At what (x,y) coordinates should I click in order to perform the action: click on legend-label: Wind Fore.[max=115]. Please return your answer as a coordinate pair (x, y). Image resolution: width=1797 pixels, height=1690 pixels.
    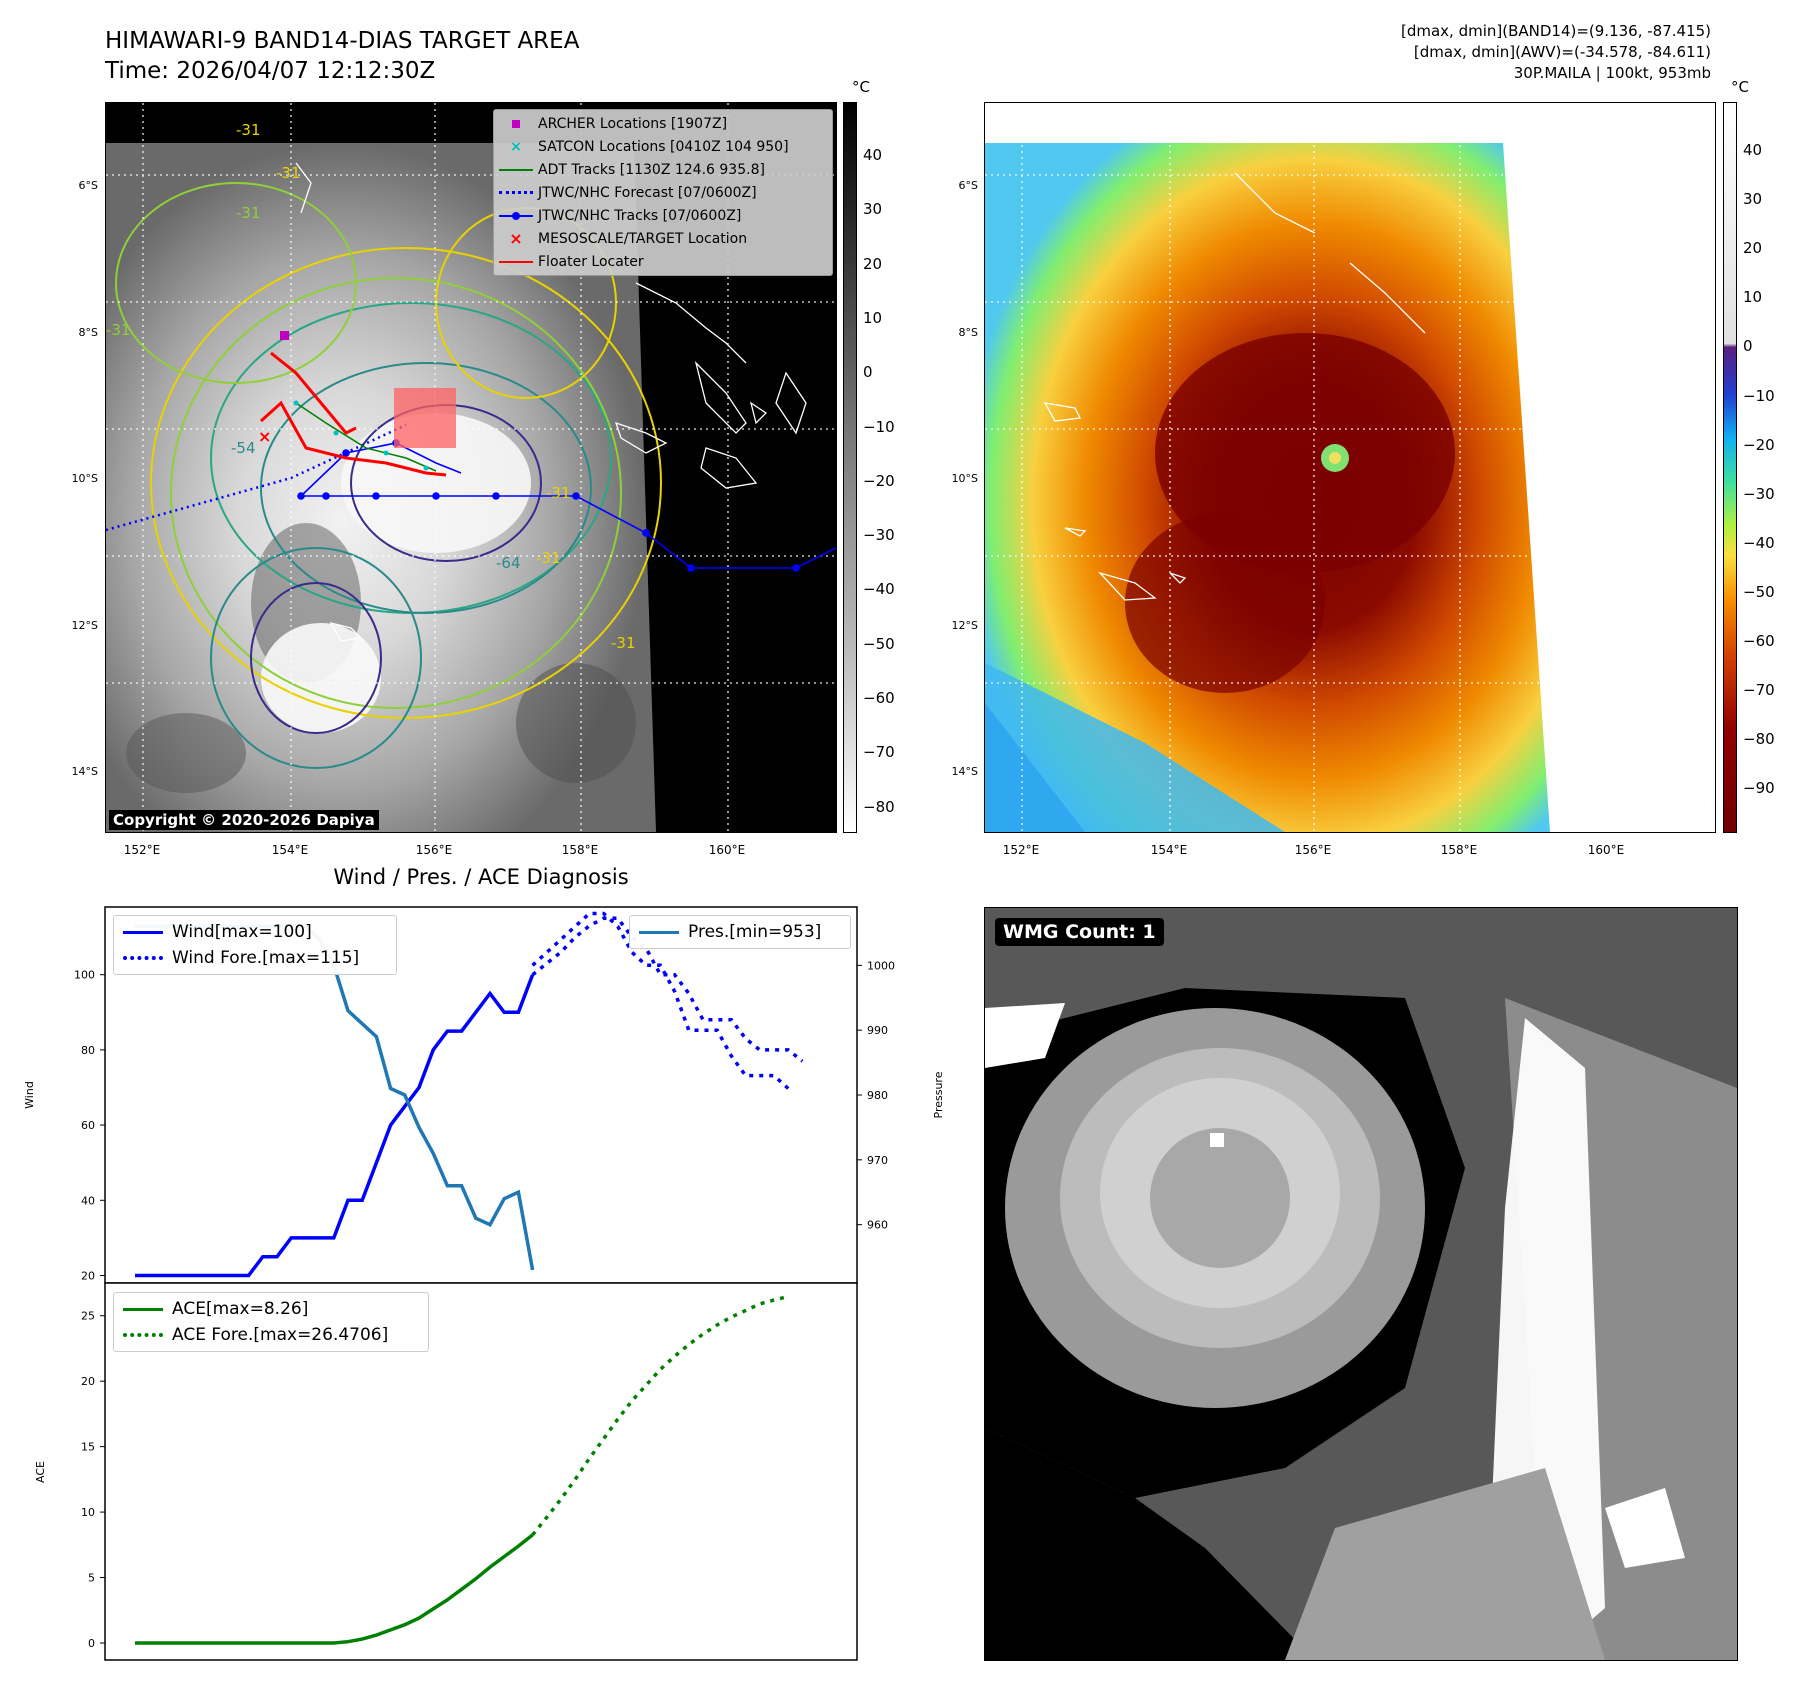
    Looking at the image, I should click on (266, 958).